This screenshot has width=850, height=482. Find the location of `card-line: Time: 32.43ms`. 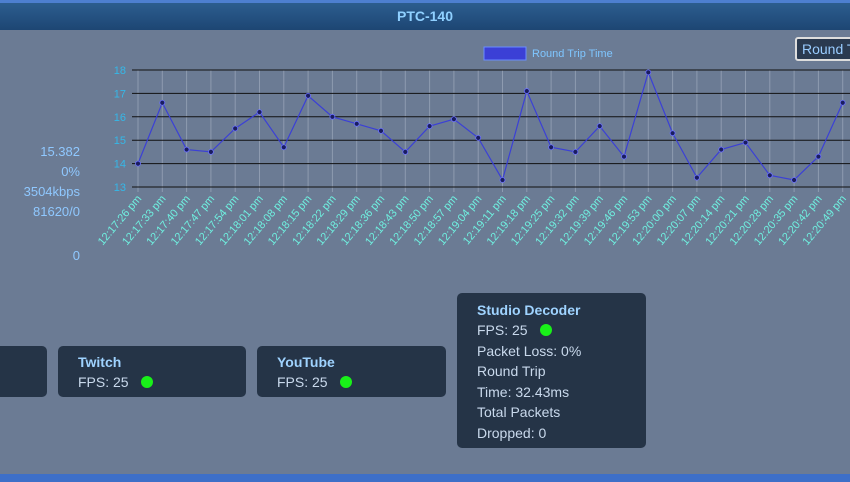

card-line: Time: 32.43ms is located at coordinates (551, 392).